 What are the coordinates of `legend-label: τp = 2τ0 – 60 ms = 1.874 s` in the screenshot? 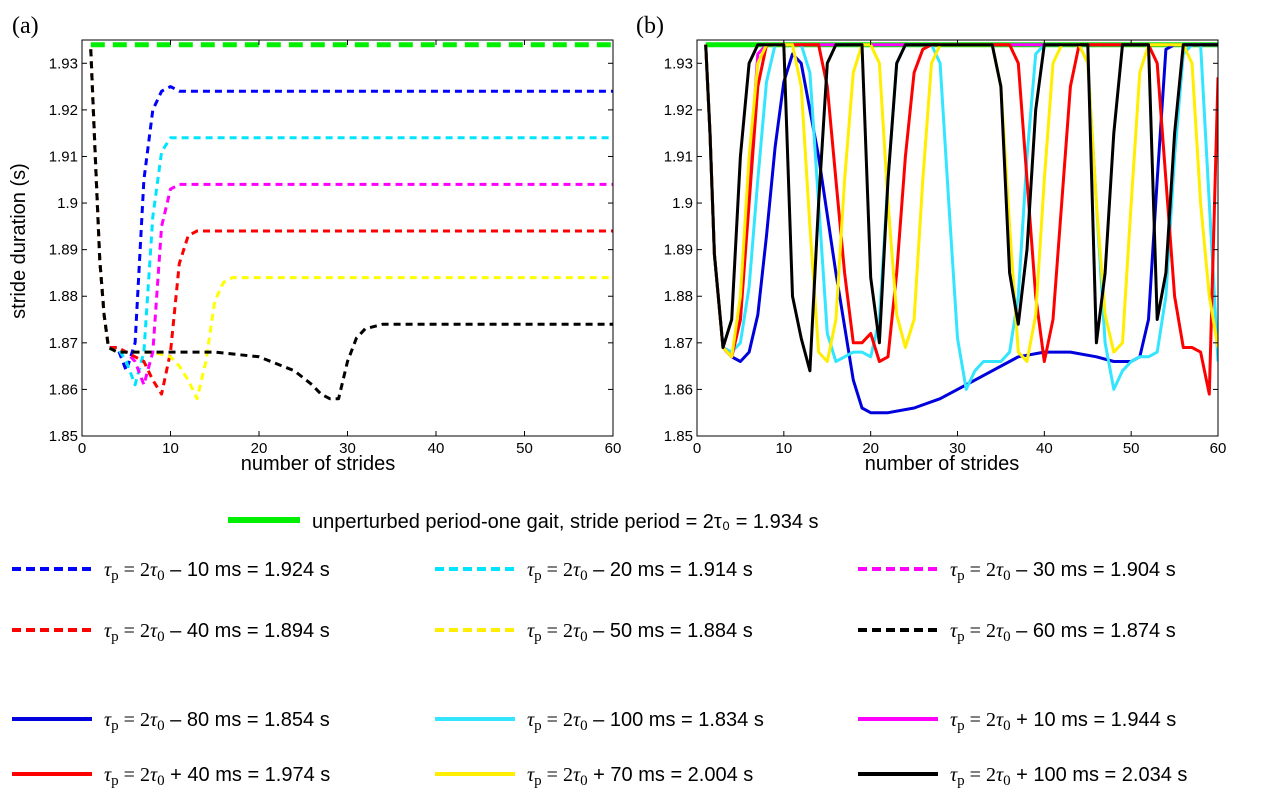 It's located at (1063, 632).